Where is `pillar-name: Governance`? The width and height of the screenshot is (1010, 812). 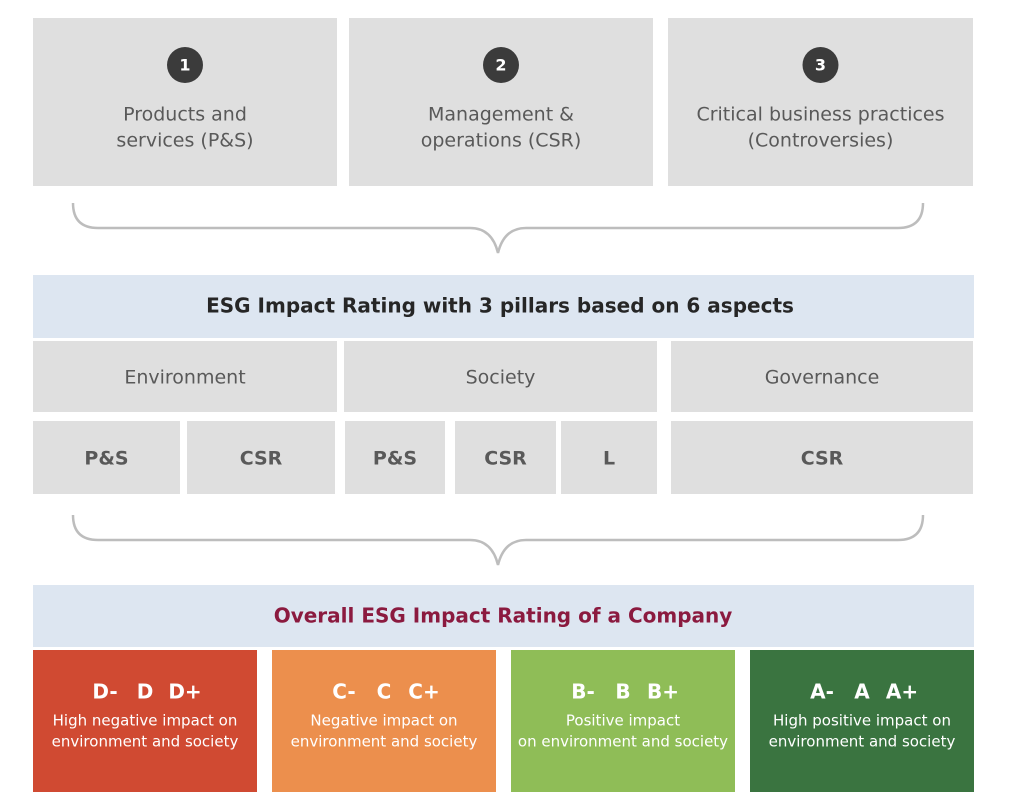 pillar-name: Governance is located at coordinates (822, 378).